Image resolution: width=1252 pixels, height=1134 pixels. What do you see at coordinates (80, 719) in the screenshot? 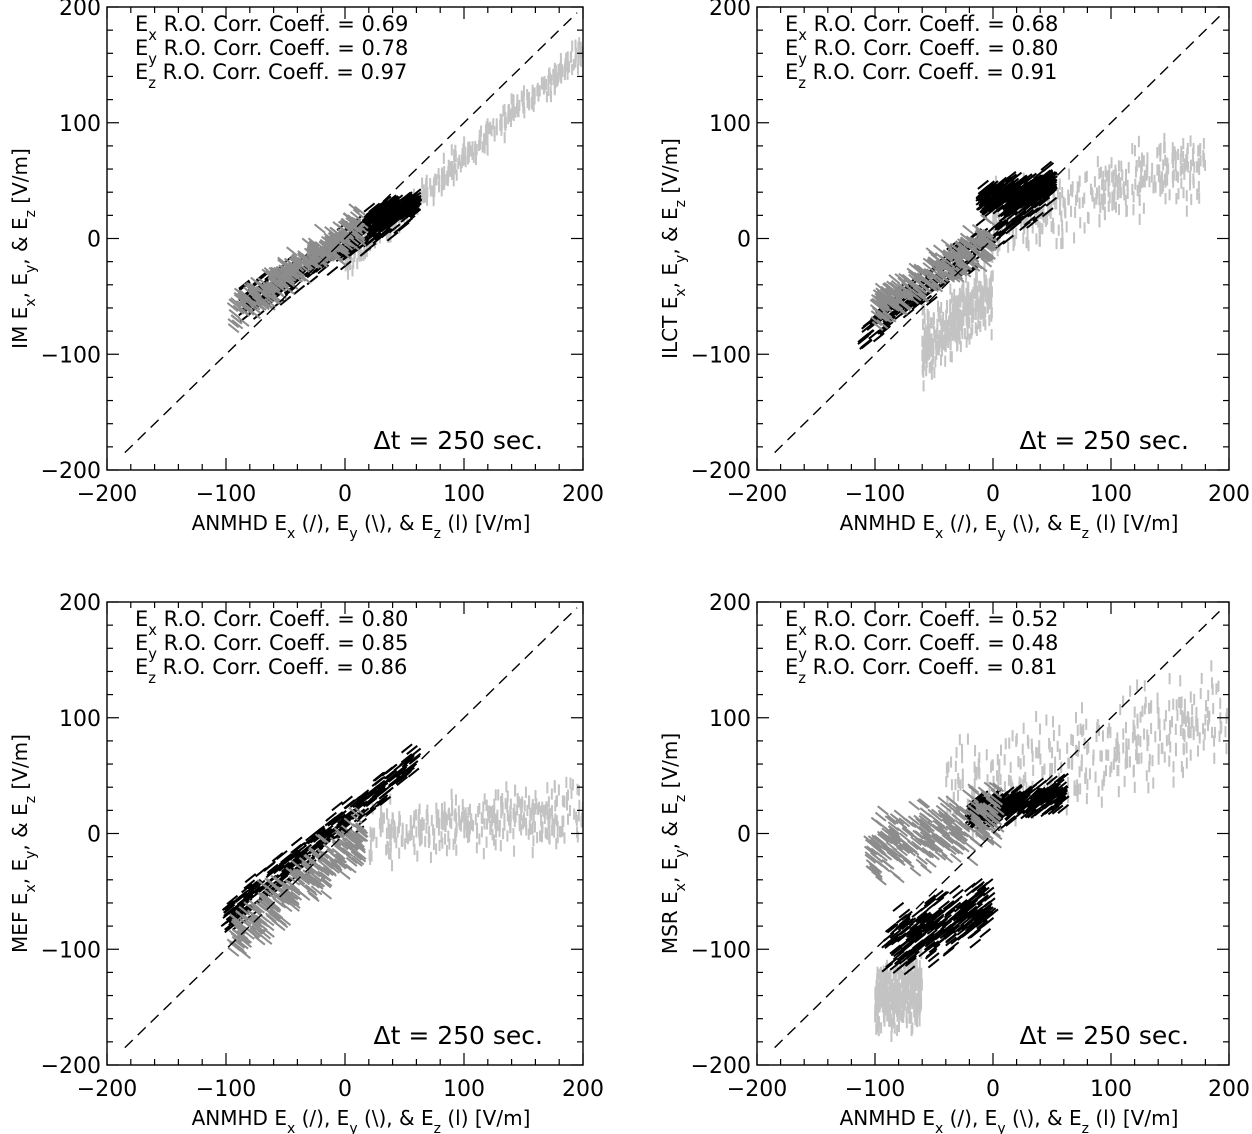
I see `y-tick-label: 100` at bounding box center [80, 719].